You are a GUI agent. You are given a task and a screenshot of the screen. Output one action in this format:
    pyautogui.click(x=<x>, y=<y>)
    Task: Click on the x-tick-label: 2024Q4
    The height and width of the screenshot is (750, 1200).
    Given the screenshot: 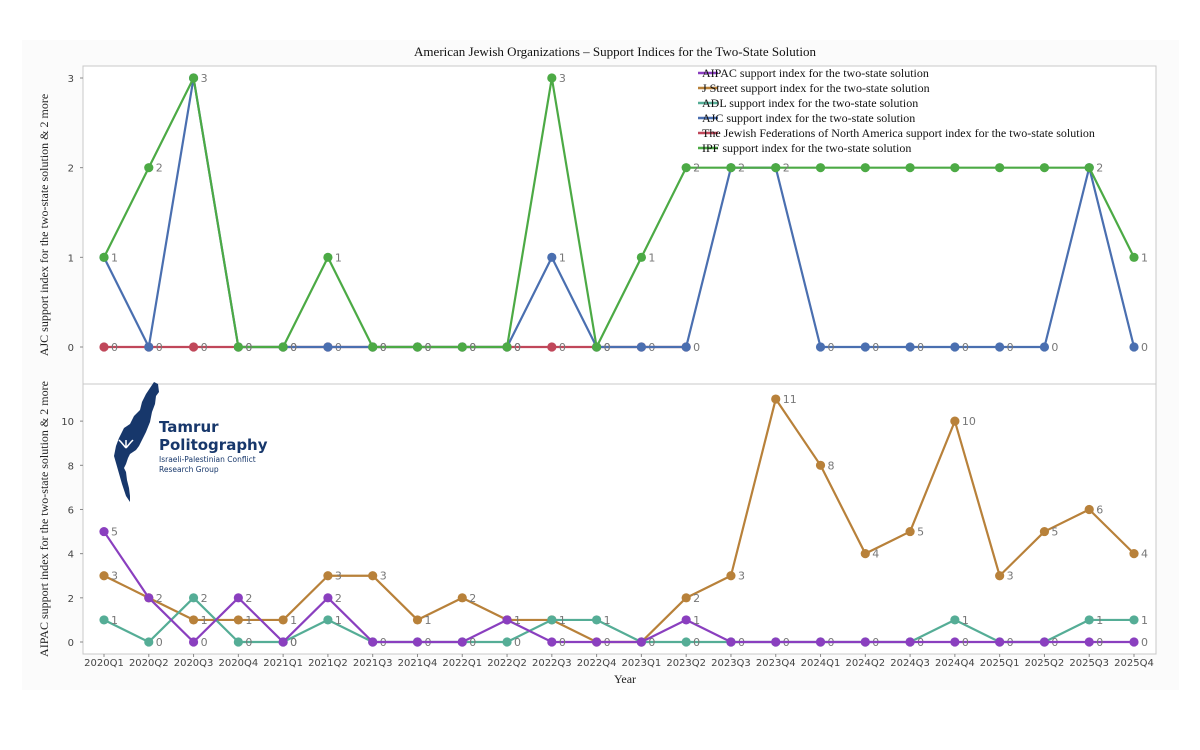 What is the action you would take?
    pyautogui.click(x=955, y=663)
    